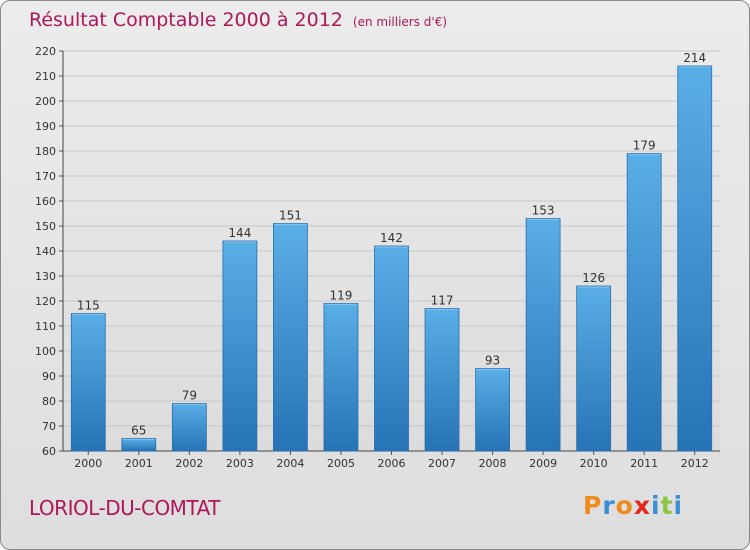 The image size is (750, 550). I want to click on chart-title-text: Résultat Comptable 2000 à 2012, so click(186, 20).